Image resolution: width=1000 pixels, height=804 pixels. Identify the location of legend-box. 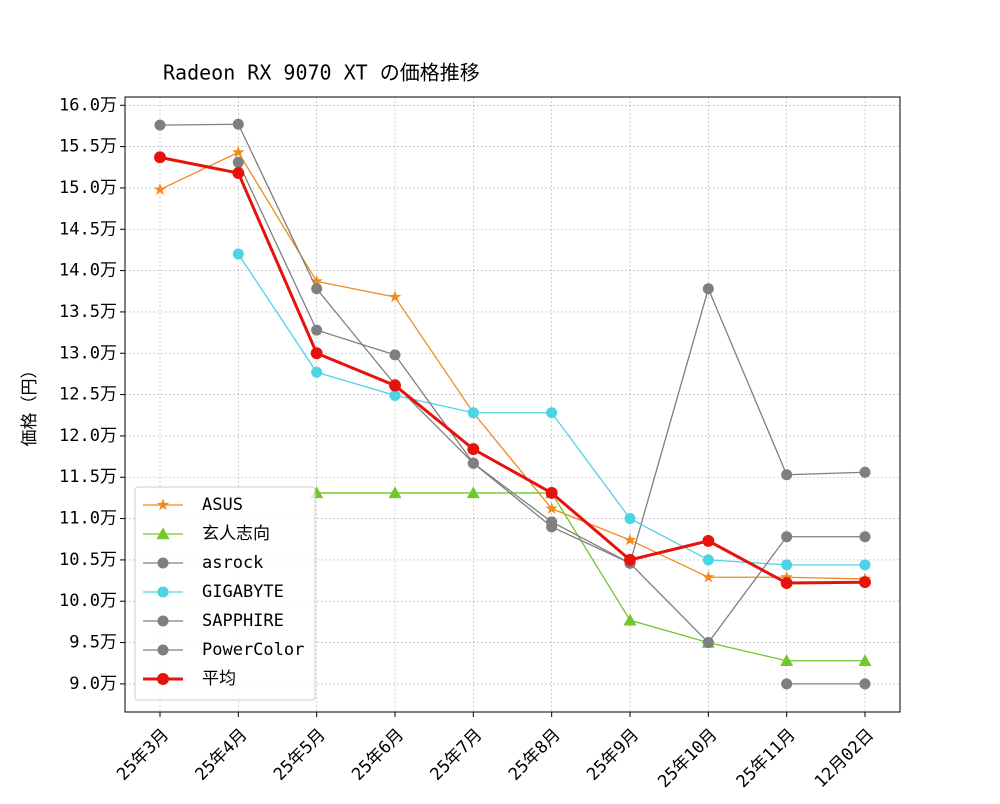
(225, 593).